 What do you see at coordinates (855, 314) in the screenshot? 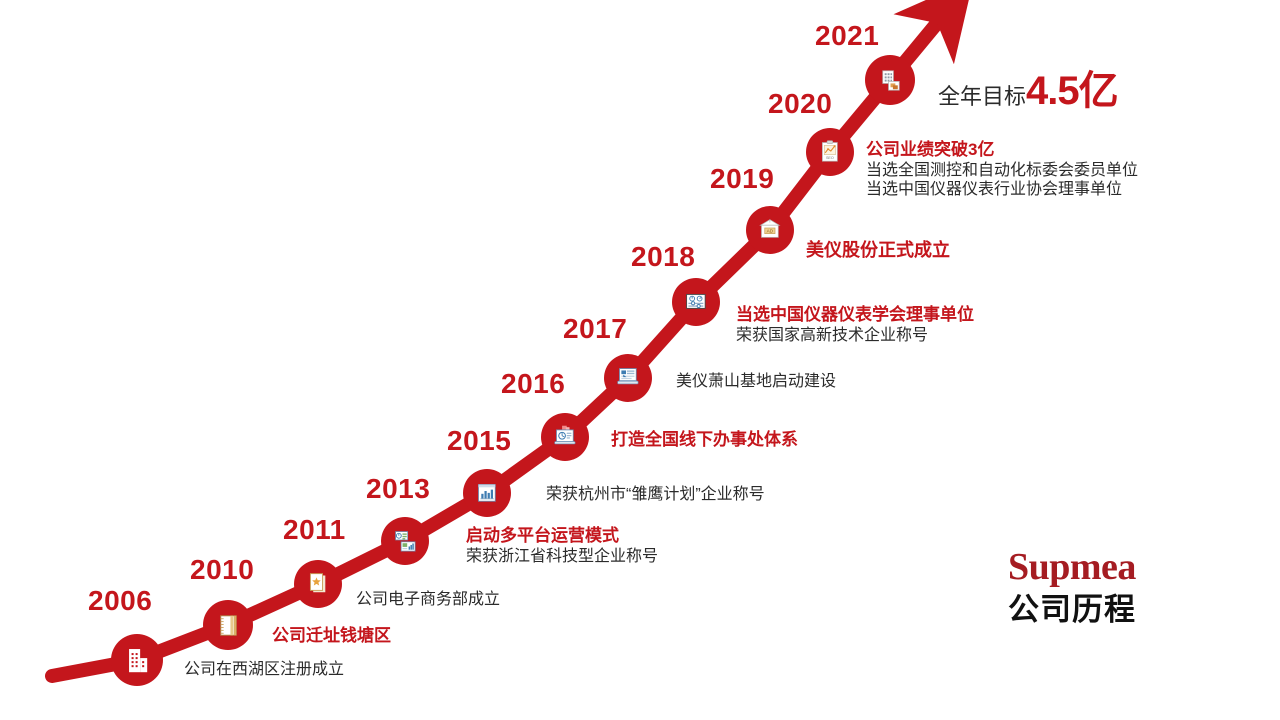
I see `milestone-highlight-2018: 当选中国仪器仪表学会理事单位` at bounding box center [855, 314].